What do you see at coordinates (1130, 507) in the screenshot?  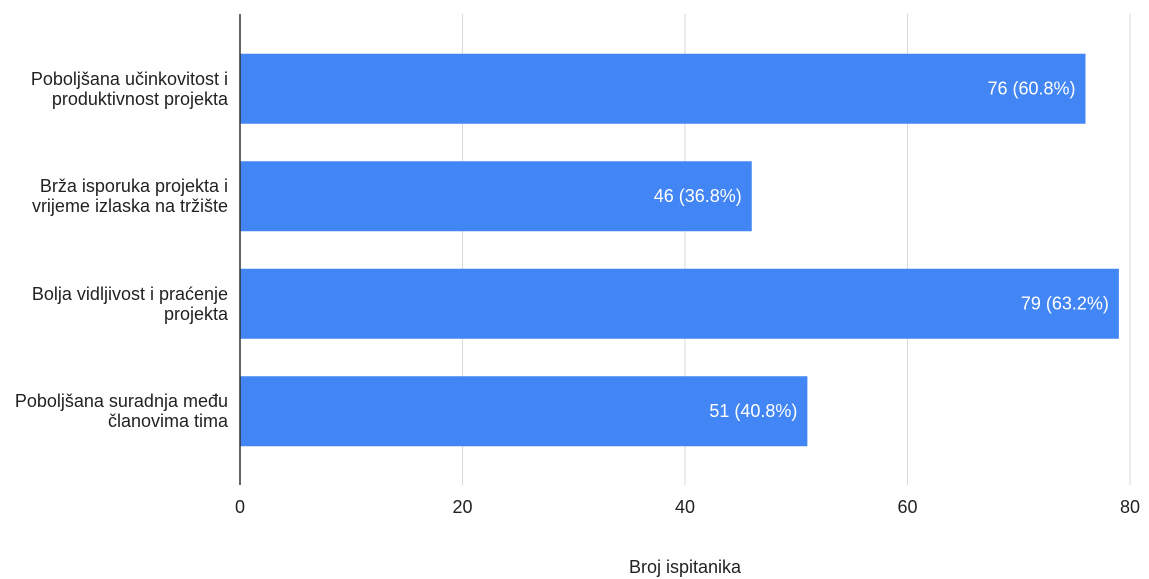 I see `x-tick-label: 80` at bounding box center [1130, 507].